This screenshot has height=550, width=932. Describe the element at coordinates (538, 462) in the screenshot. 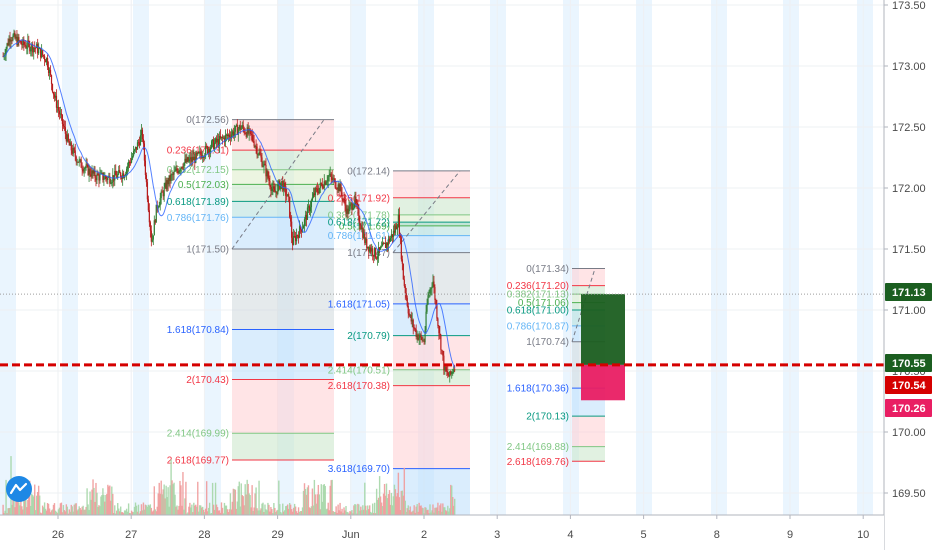

I see `fib-level-label: 2.618(169.76)` at that location.